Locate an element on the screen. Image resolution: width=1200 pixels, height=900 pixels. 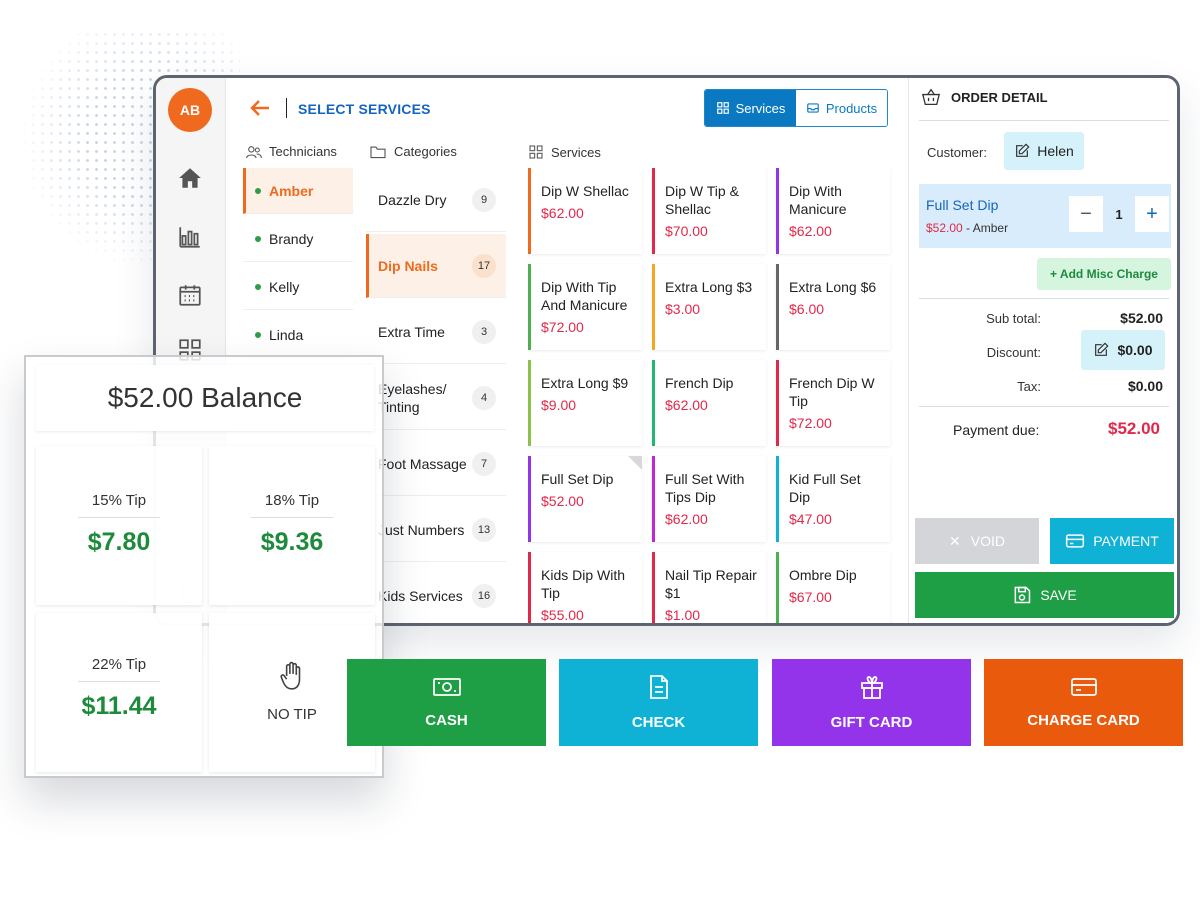
subtotal-value: $52.00 is located at coordinates (1141, 318).